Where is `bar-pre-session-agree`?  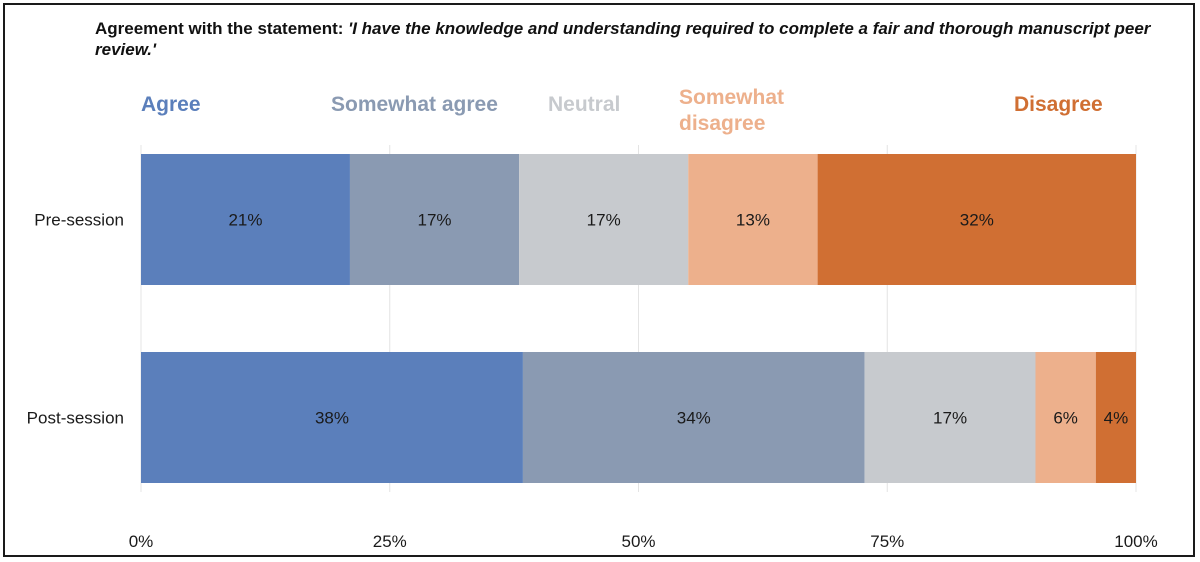 bar-pre-session-agree is located at coordinates (245, 219).